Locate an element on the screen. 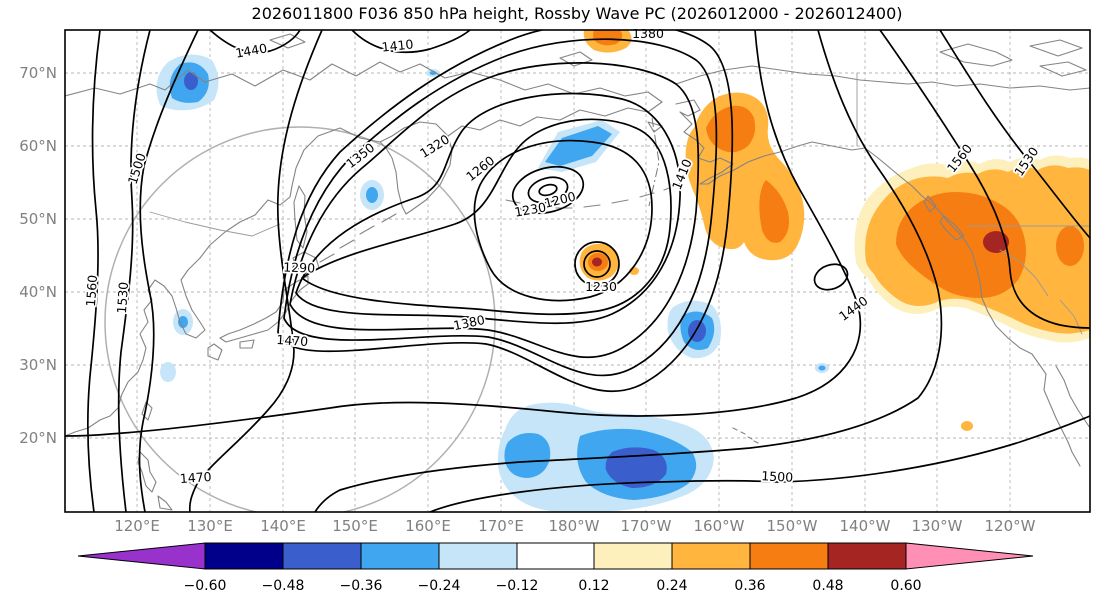 The image size is (1105, 604). coastline-gulf-california is located at coordinates (1072, 397).